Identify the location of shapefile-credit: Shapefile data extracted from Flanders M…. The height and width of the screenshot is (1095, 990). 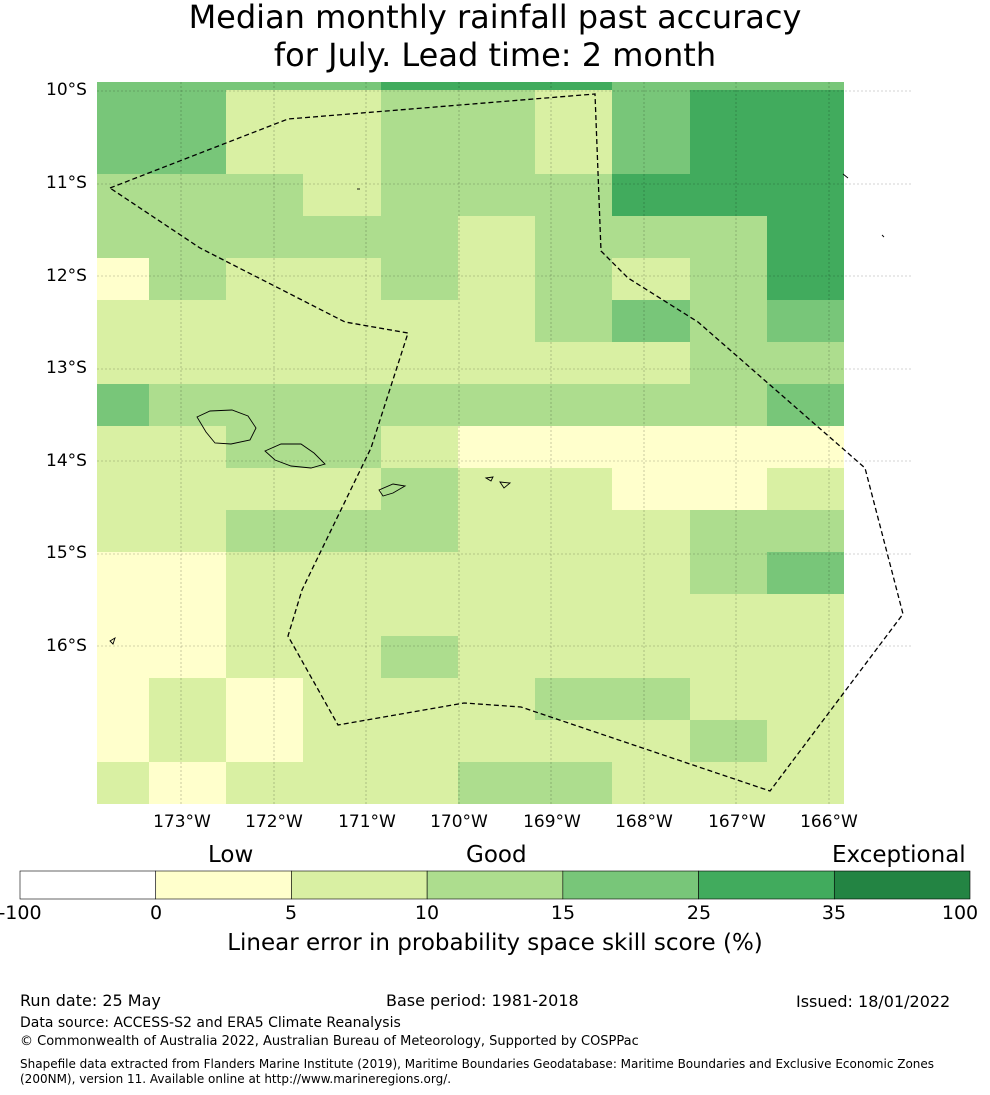
(477, 1071).